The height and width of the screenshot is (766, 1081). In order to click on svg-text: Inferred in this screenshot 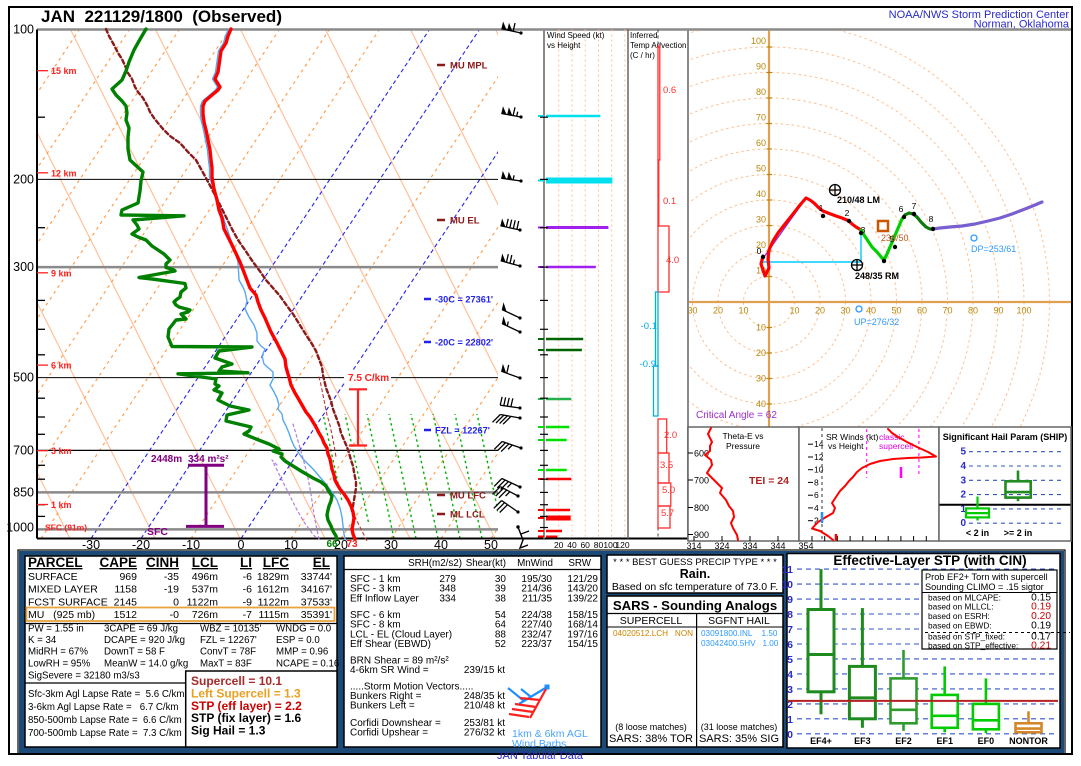, I will do `click(644, 35)`.